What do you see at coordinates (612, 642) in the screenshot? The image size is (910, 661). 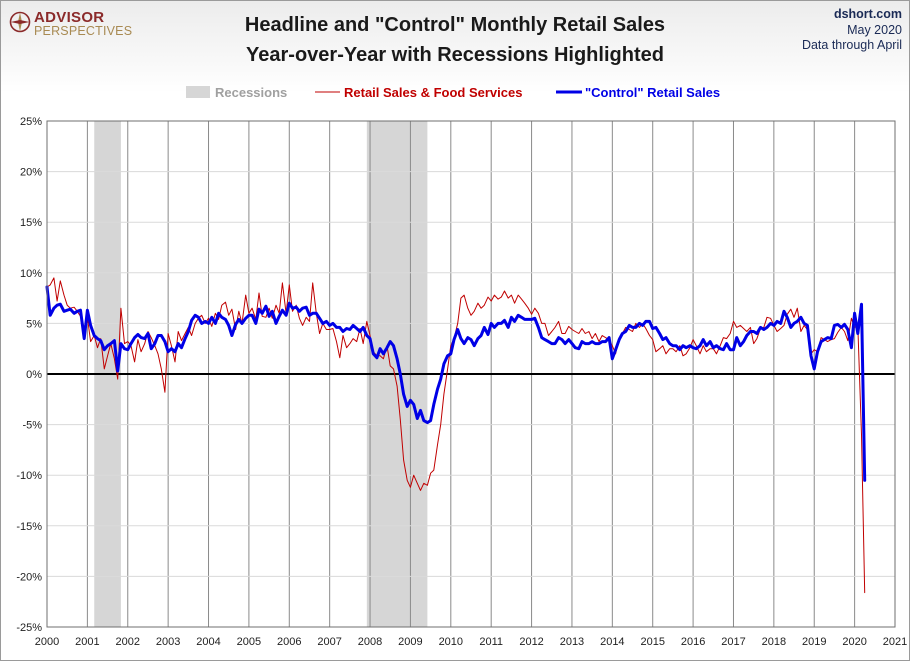 I see `x-tick-label-2014: 2014` at bounding box center [612, 642].